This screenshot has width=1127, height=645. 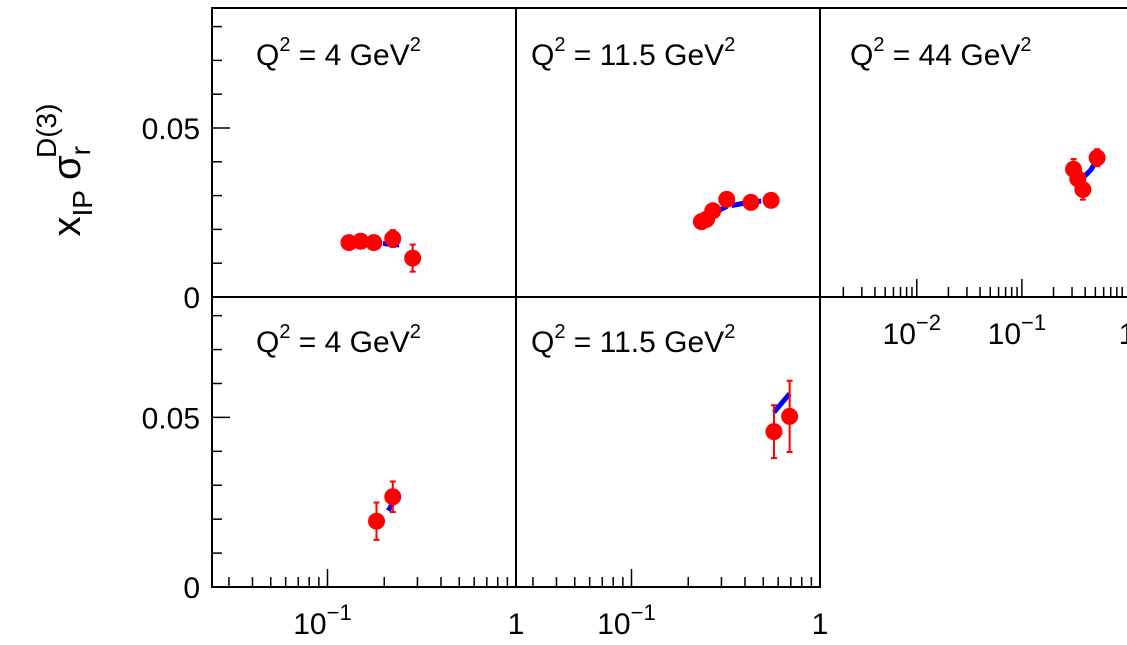 I want to click on panel-p5: 10⁻¹ 1 Q2 = 11.5 GeV2, so click(x=672, y=468).